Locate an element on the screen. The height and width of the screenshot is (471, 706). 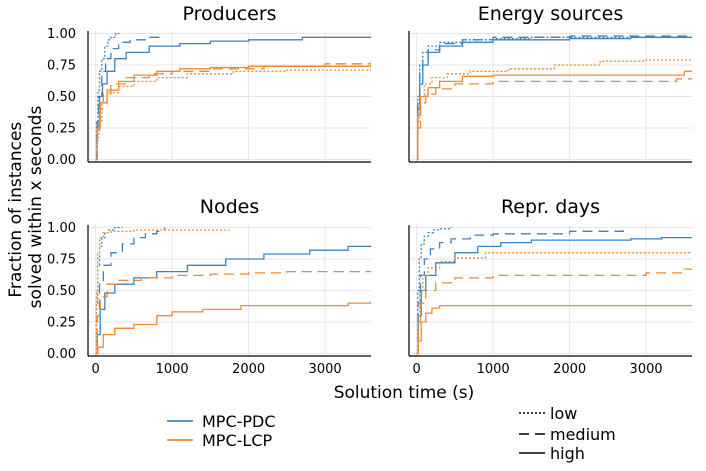
legend-label-high: high is located at coordinates (567, 453).